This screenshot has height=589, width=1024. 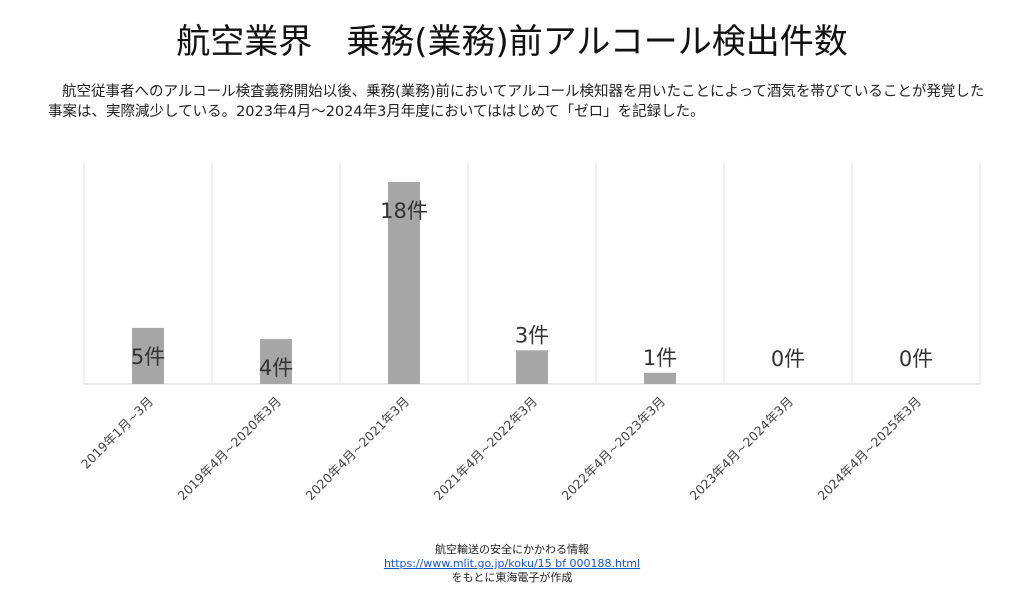 What do you see at coordinates (117, 433) in the screenshot?
I see `x-tick-label: 2019年1月~3月` at bounding box center [117, 433].